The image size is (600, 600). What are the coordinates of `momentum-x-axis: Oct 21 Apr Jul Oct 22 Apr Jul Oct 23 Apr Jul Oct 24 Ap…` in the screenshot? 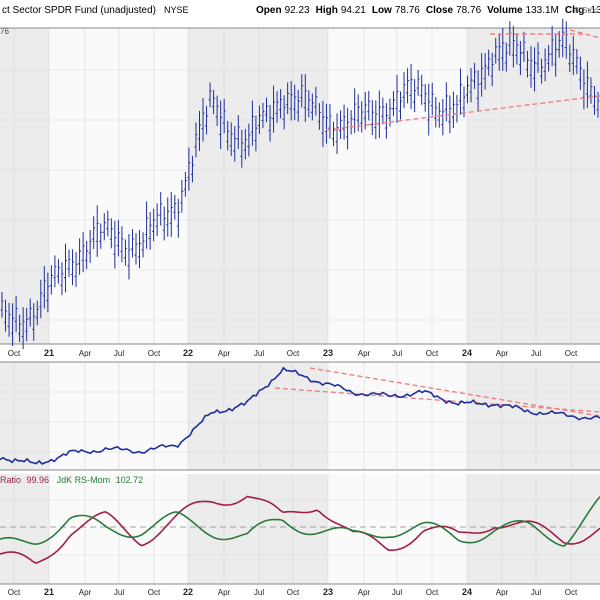 It's located at (293, 592).